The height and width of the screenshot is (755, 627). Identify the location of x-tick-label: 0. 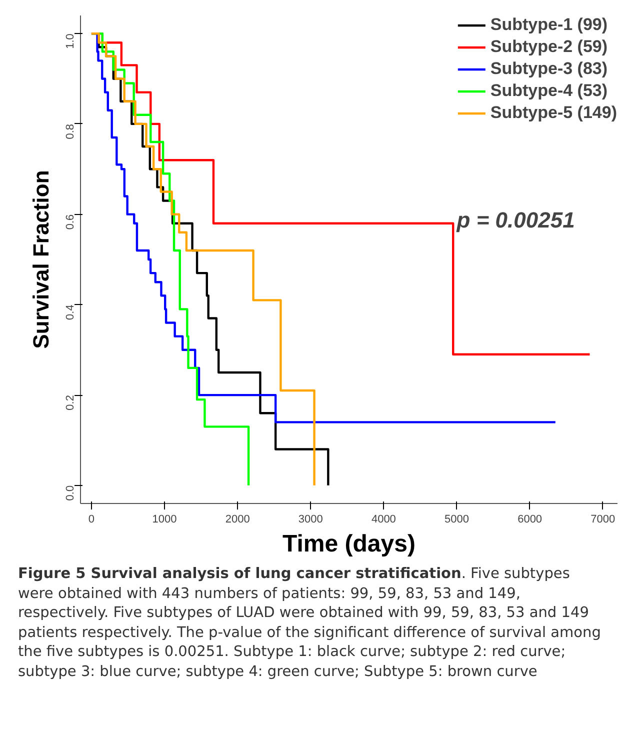
(91, 520).